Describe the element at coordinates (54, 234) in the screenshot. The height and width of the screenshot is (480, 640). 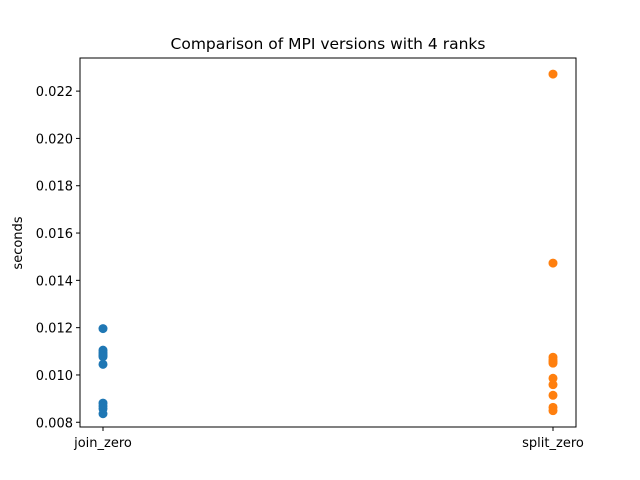
I see `y-tick-label: 0.016` at that location.